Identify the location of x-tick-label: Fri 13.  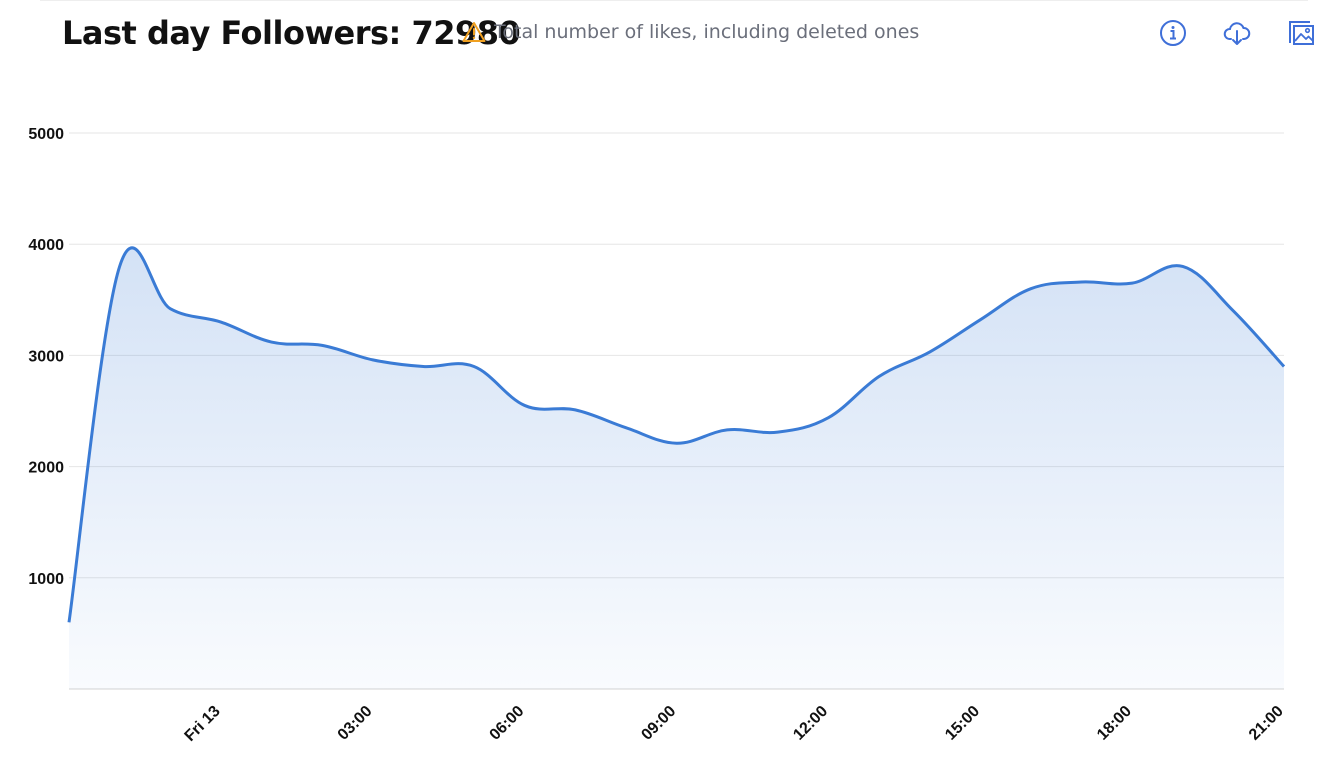
(202, 724).